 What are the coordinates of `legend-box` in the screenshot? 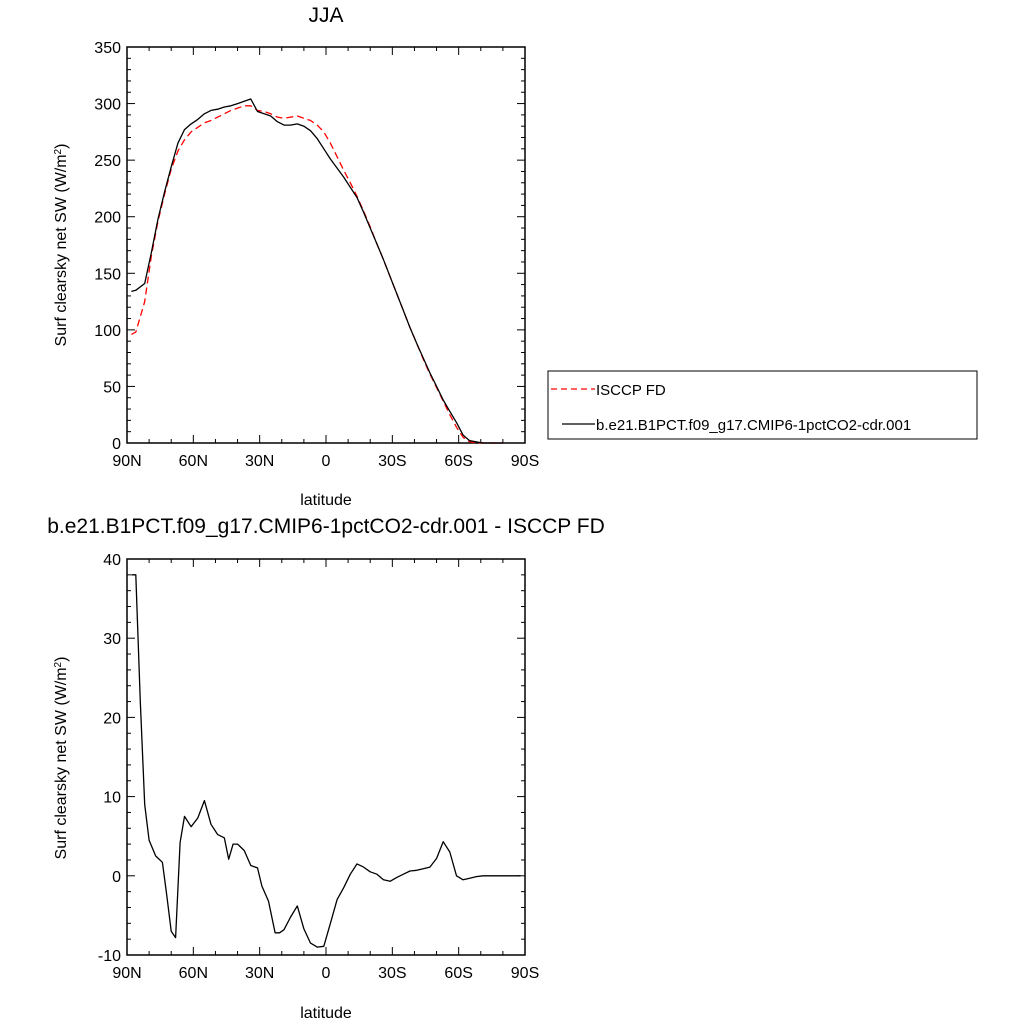 It's located at (762, 405).